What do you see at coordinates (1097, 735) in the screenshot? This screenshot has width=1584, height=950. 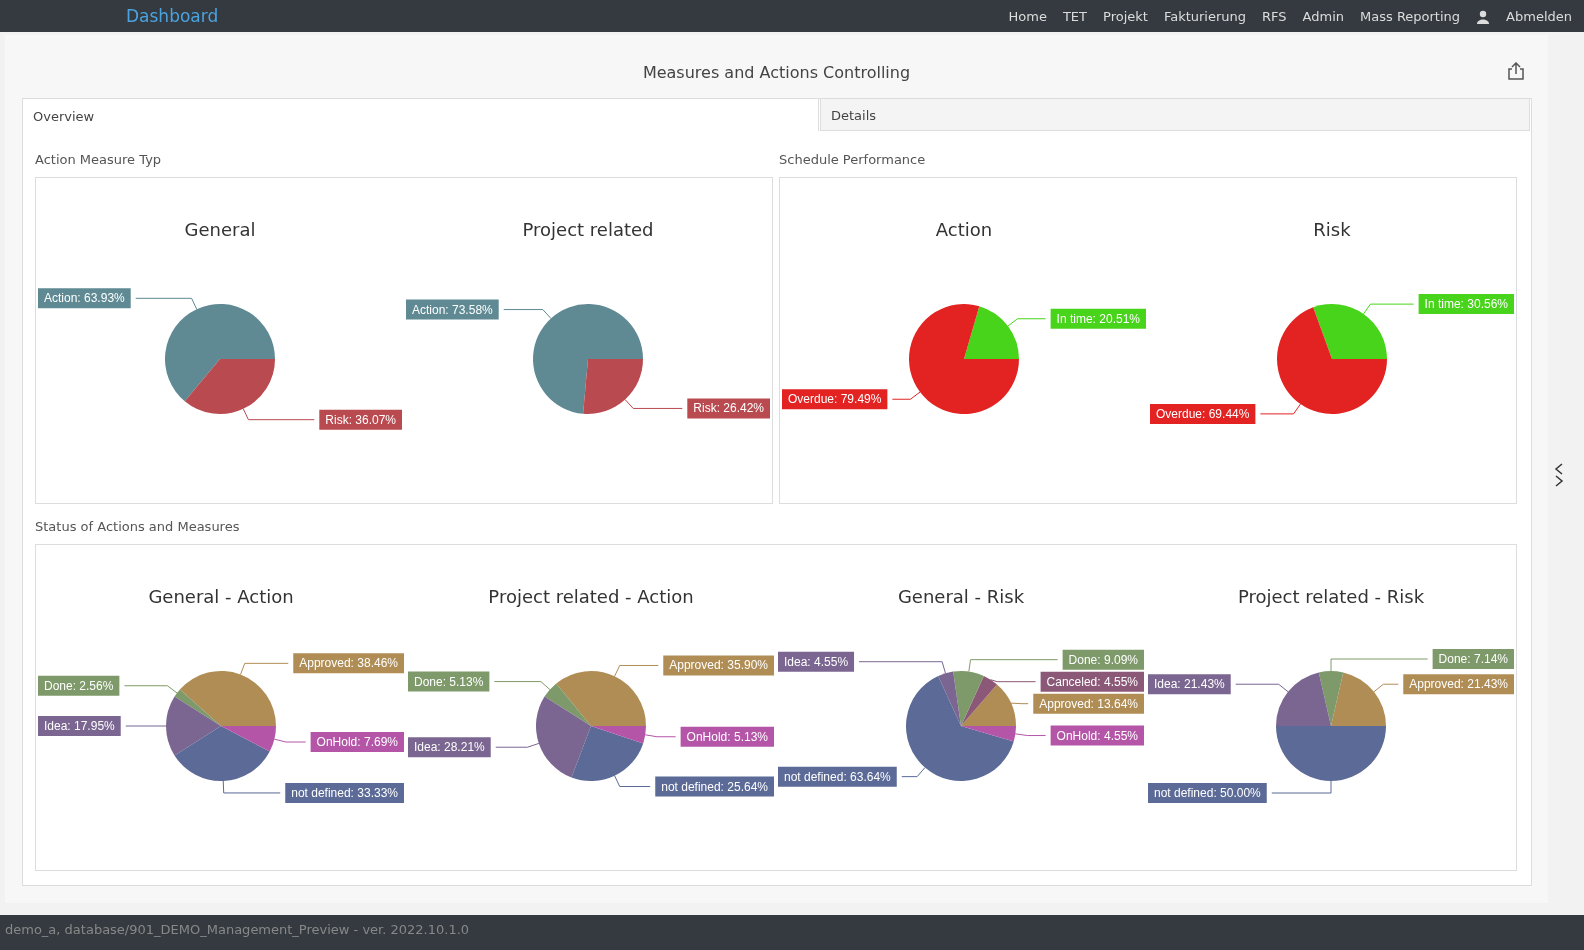 I see `slice-label: OnHold: 4.55%` at bounding box center [1097, 735].